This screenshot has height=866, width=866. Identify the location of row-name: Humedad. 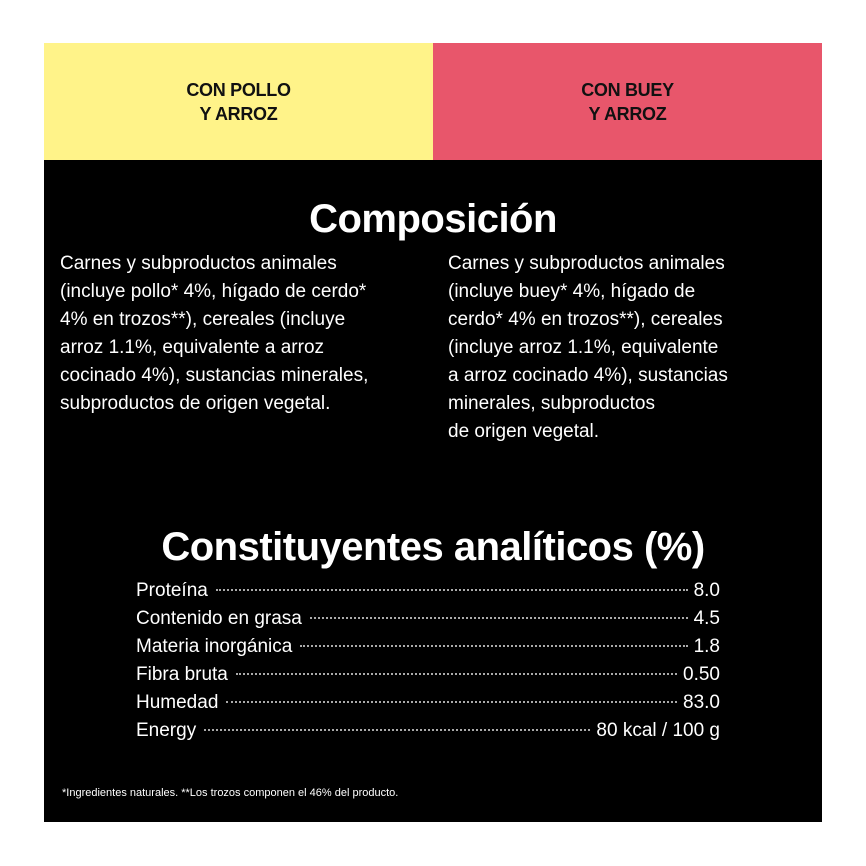
(177, 702).